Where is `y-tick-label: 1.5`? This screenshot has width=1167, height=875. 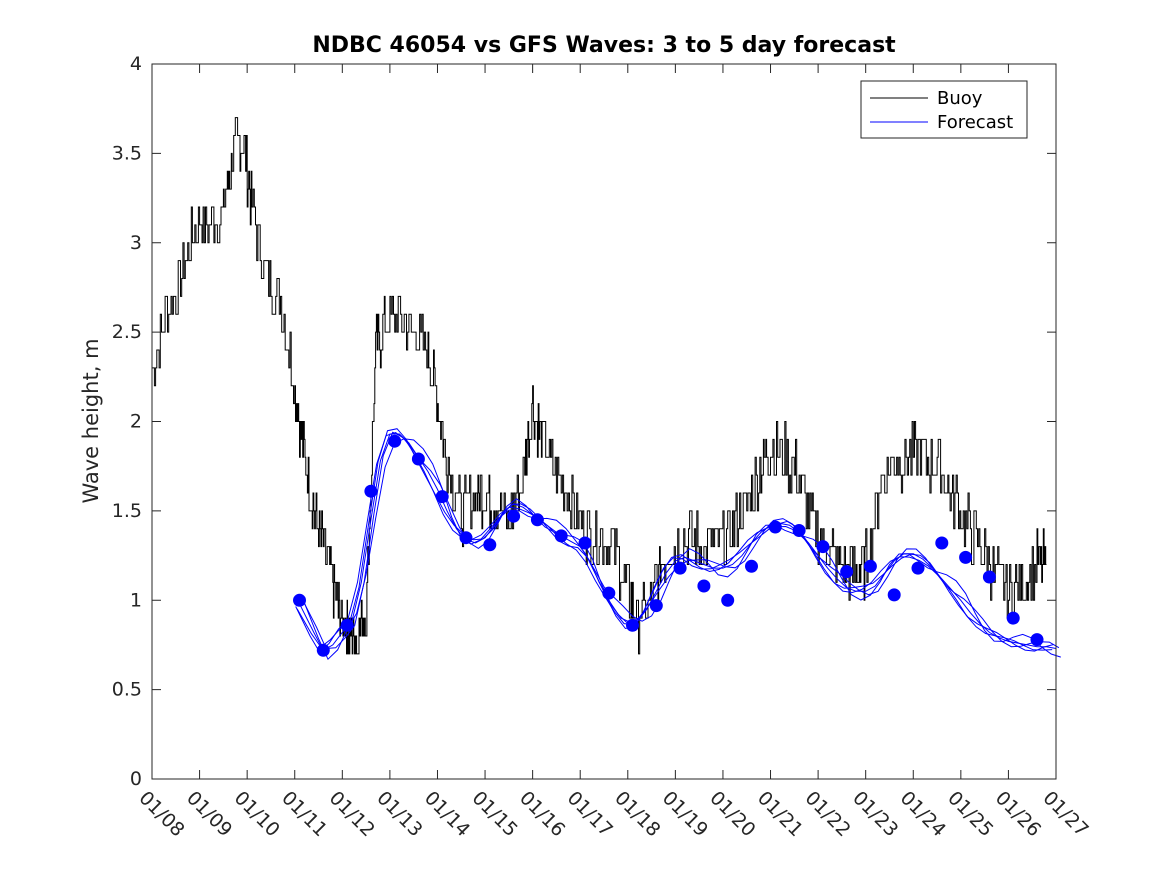
y-tick-label: 1.5 is located at coordinates (127, 511).